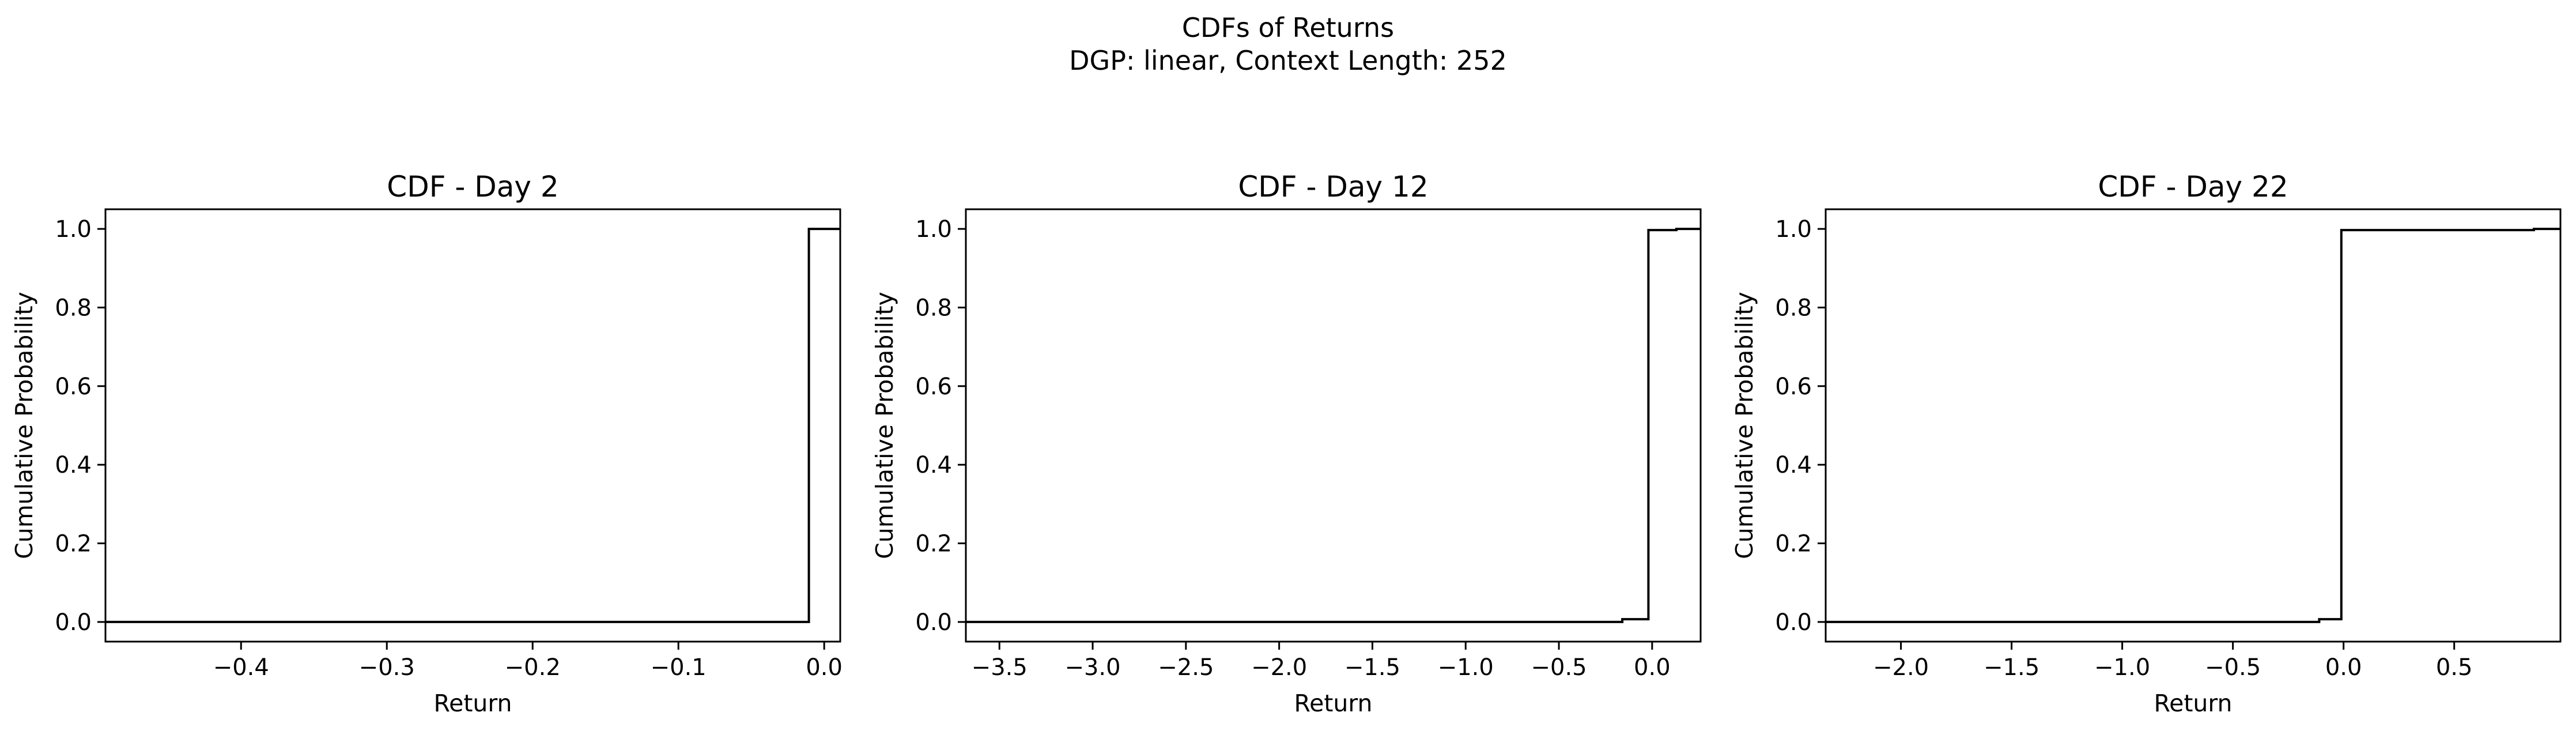 The width and height of the screenshot is (2576, 735). What do you see at coordinates (1288, 60) in the screenshot?
I see `figure-title-line2: DGP: linear, Context Length: 252` at bounding box center [1288, 60].